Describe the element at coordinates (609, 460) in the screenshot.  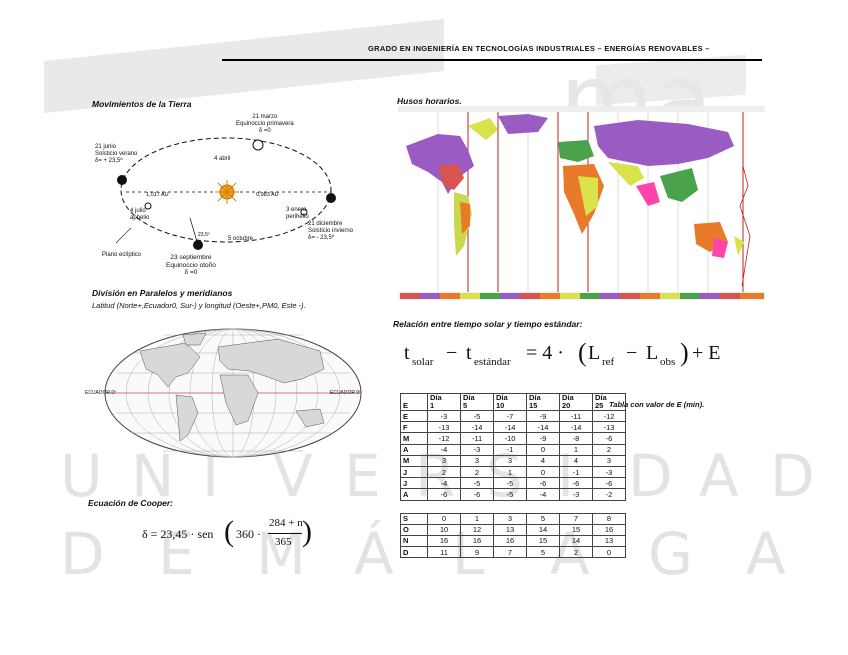
I see `table-cell: 3` at that location.